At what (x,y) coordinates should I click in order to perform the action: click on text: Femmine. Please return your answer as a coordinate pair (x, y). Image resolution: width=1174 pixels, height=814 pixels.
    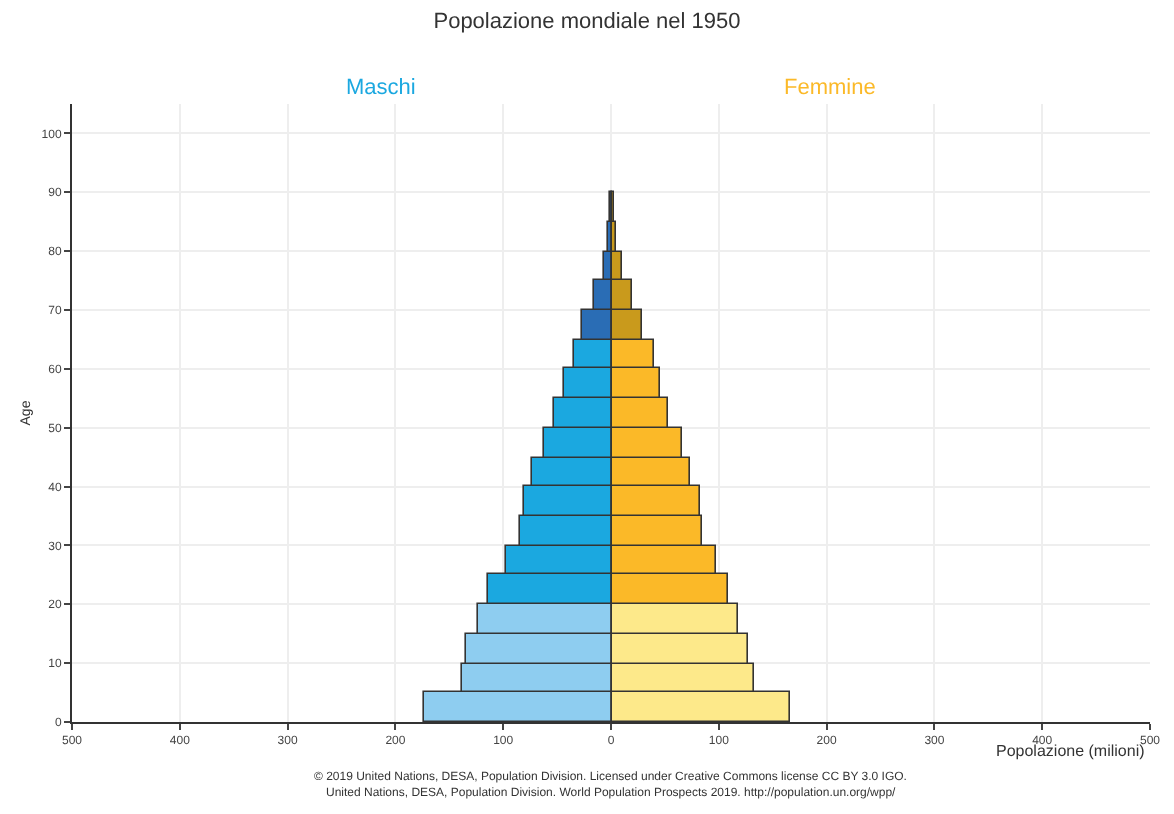
    Looking at the image, I should click on (830, 88).